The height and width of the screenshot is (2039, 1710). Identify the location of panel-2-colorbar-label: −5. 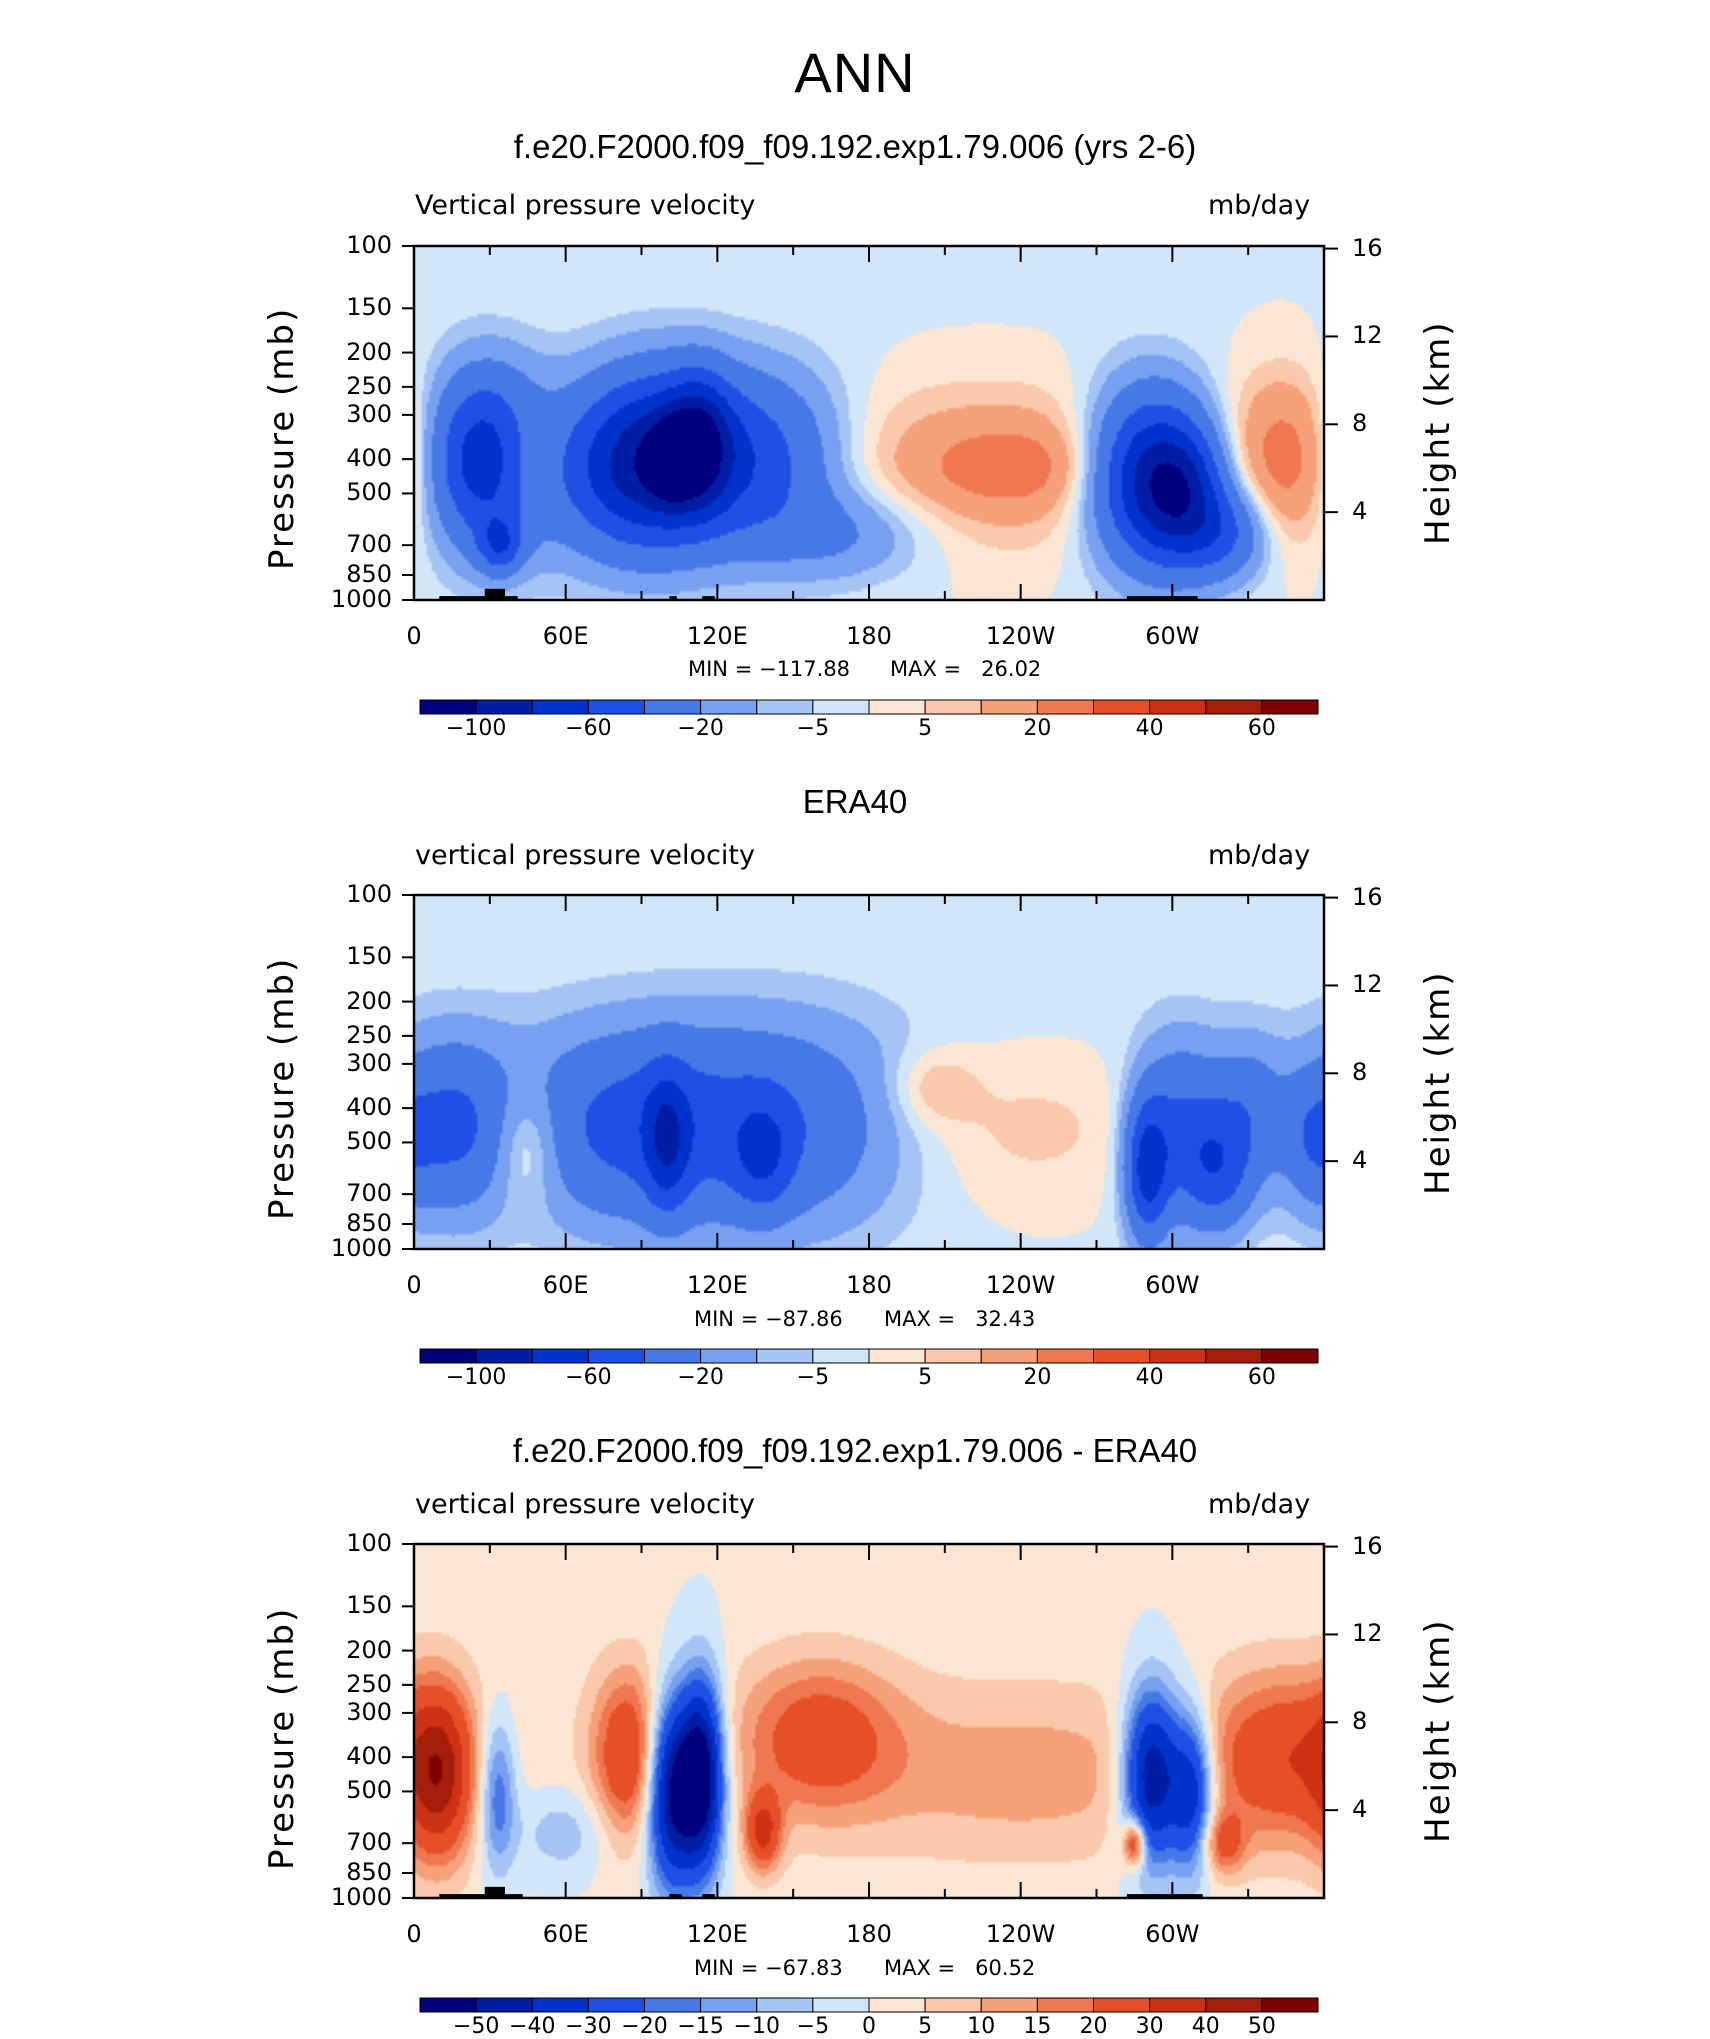
(813, 1377).